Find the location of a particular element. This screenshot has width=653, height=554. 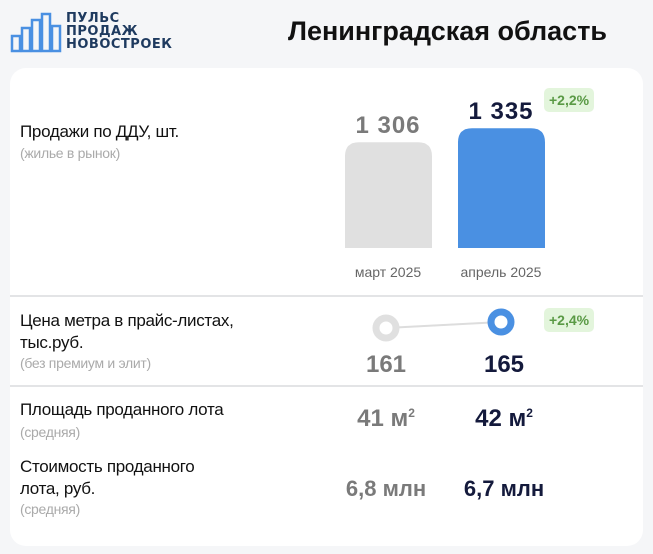

price-change-badge: +2,4% is located at coordinates (569, 320).